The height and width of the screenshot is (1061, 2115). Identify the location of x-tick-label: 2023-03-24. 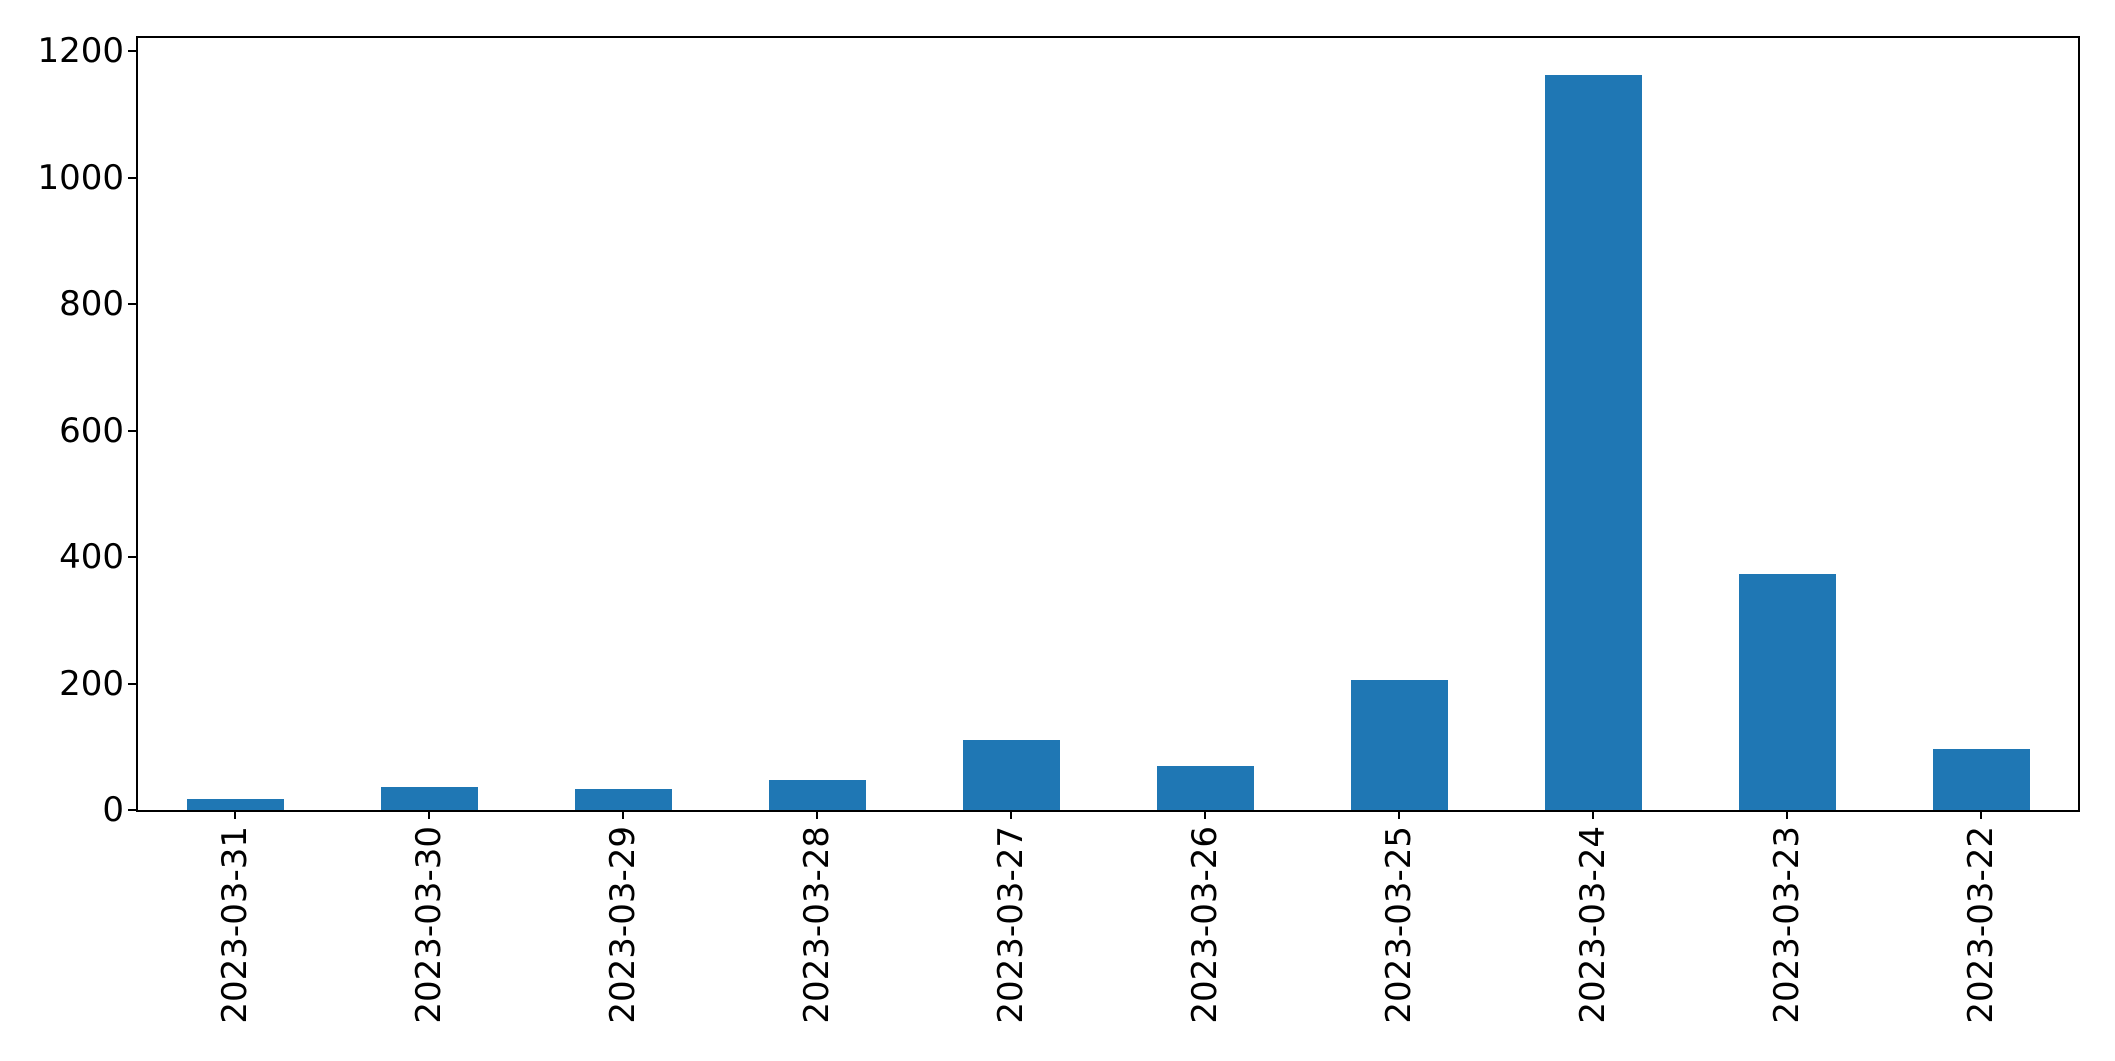
(1593, 925).